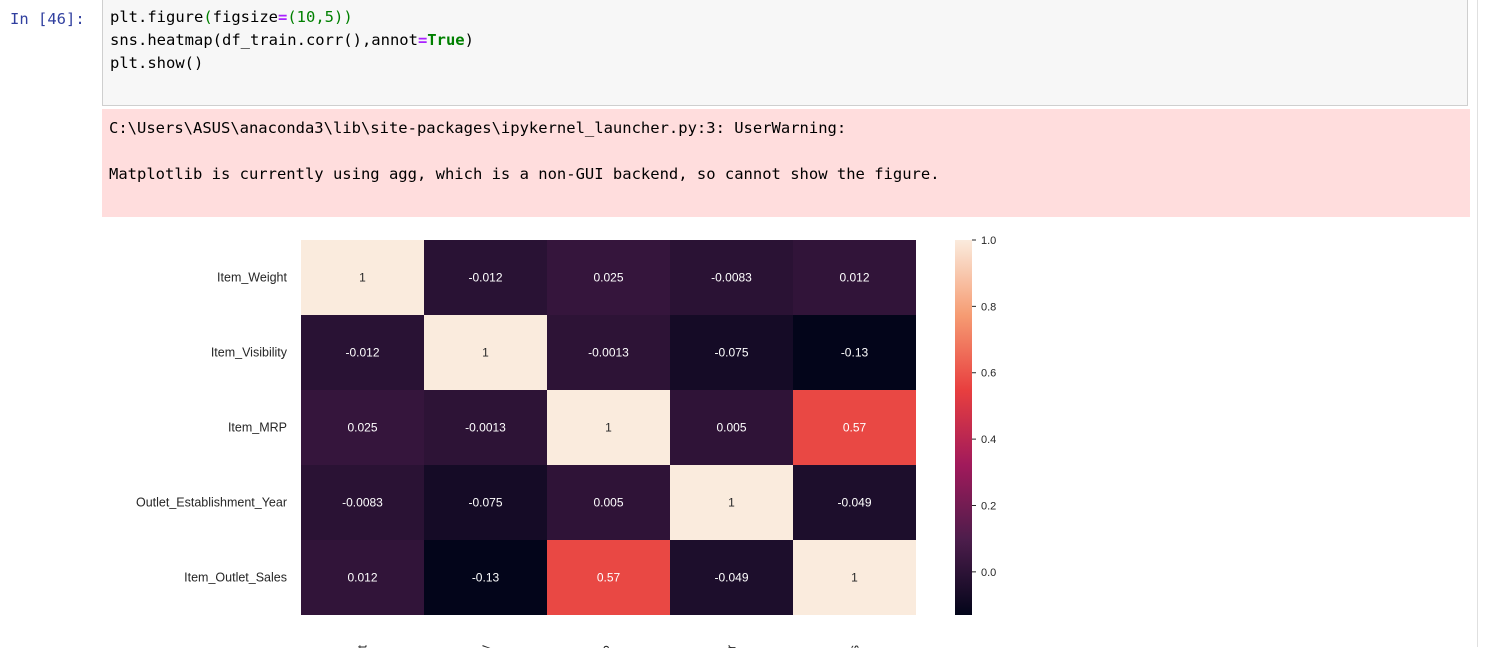 Image resolution: width=1501 pixels, height=648 pixels. What do you see at coordinates (249, 353) in the screenshot?
I see `y-tick-label: Item_Visibility` at bounding box center [249, 353].